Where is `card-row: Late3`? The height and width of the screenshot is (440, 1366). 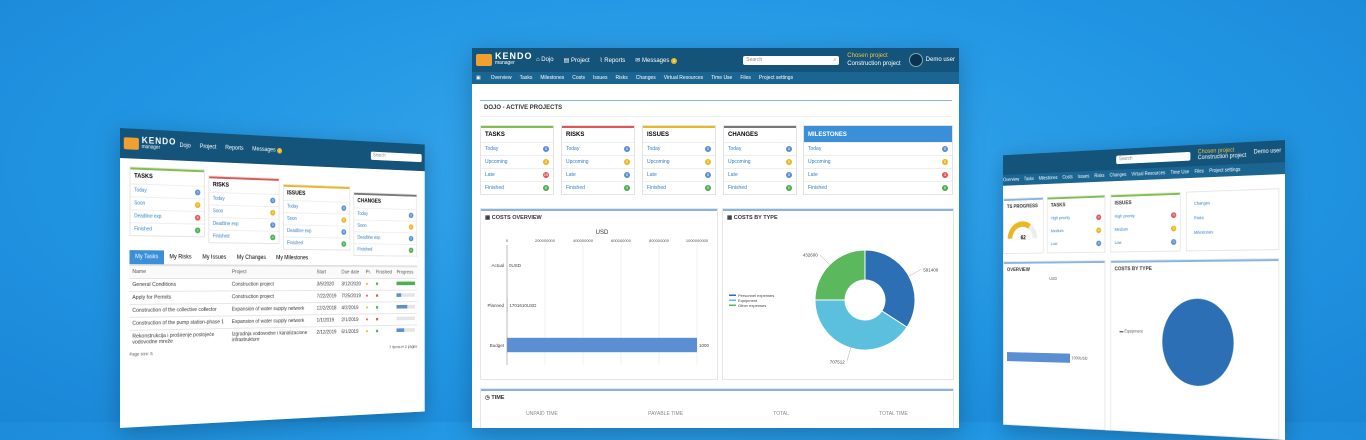
card-row: Late3 is located at coordinates (878, 174).